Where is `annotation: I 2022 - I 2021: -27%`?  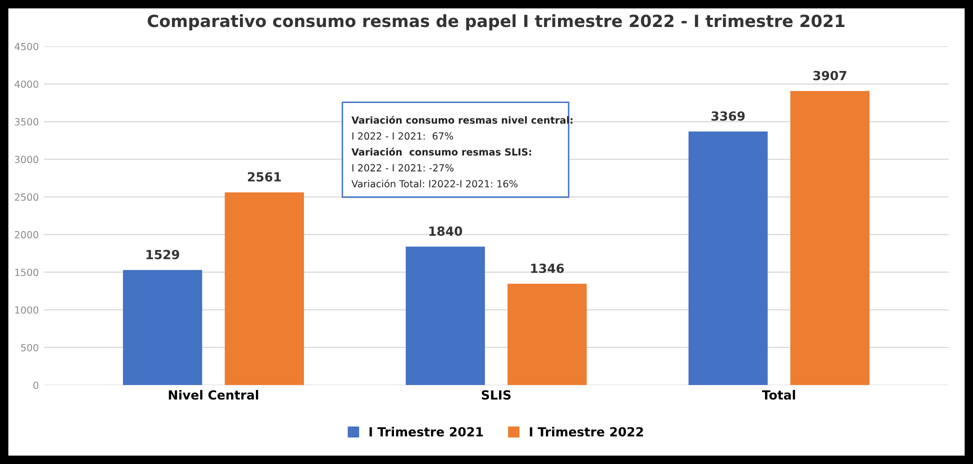 annotation: I 2022 - I 2021: -27% is located at coordinates (403, 168).